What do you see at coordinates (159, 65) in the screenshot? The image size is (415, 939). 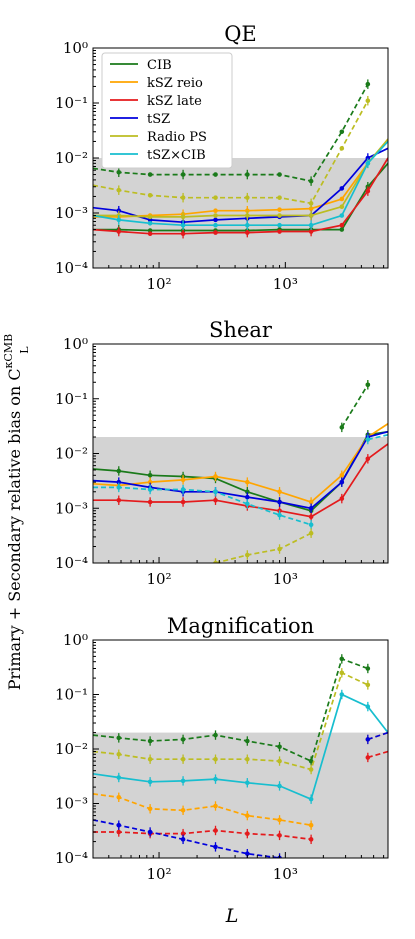 I see `legend-label: CIB` at bounding box center [159, 65].